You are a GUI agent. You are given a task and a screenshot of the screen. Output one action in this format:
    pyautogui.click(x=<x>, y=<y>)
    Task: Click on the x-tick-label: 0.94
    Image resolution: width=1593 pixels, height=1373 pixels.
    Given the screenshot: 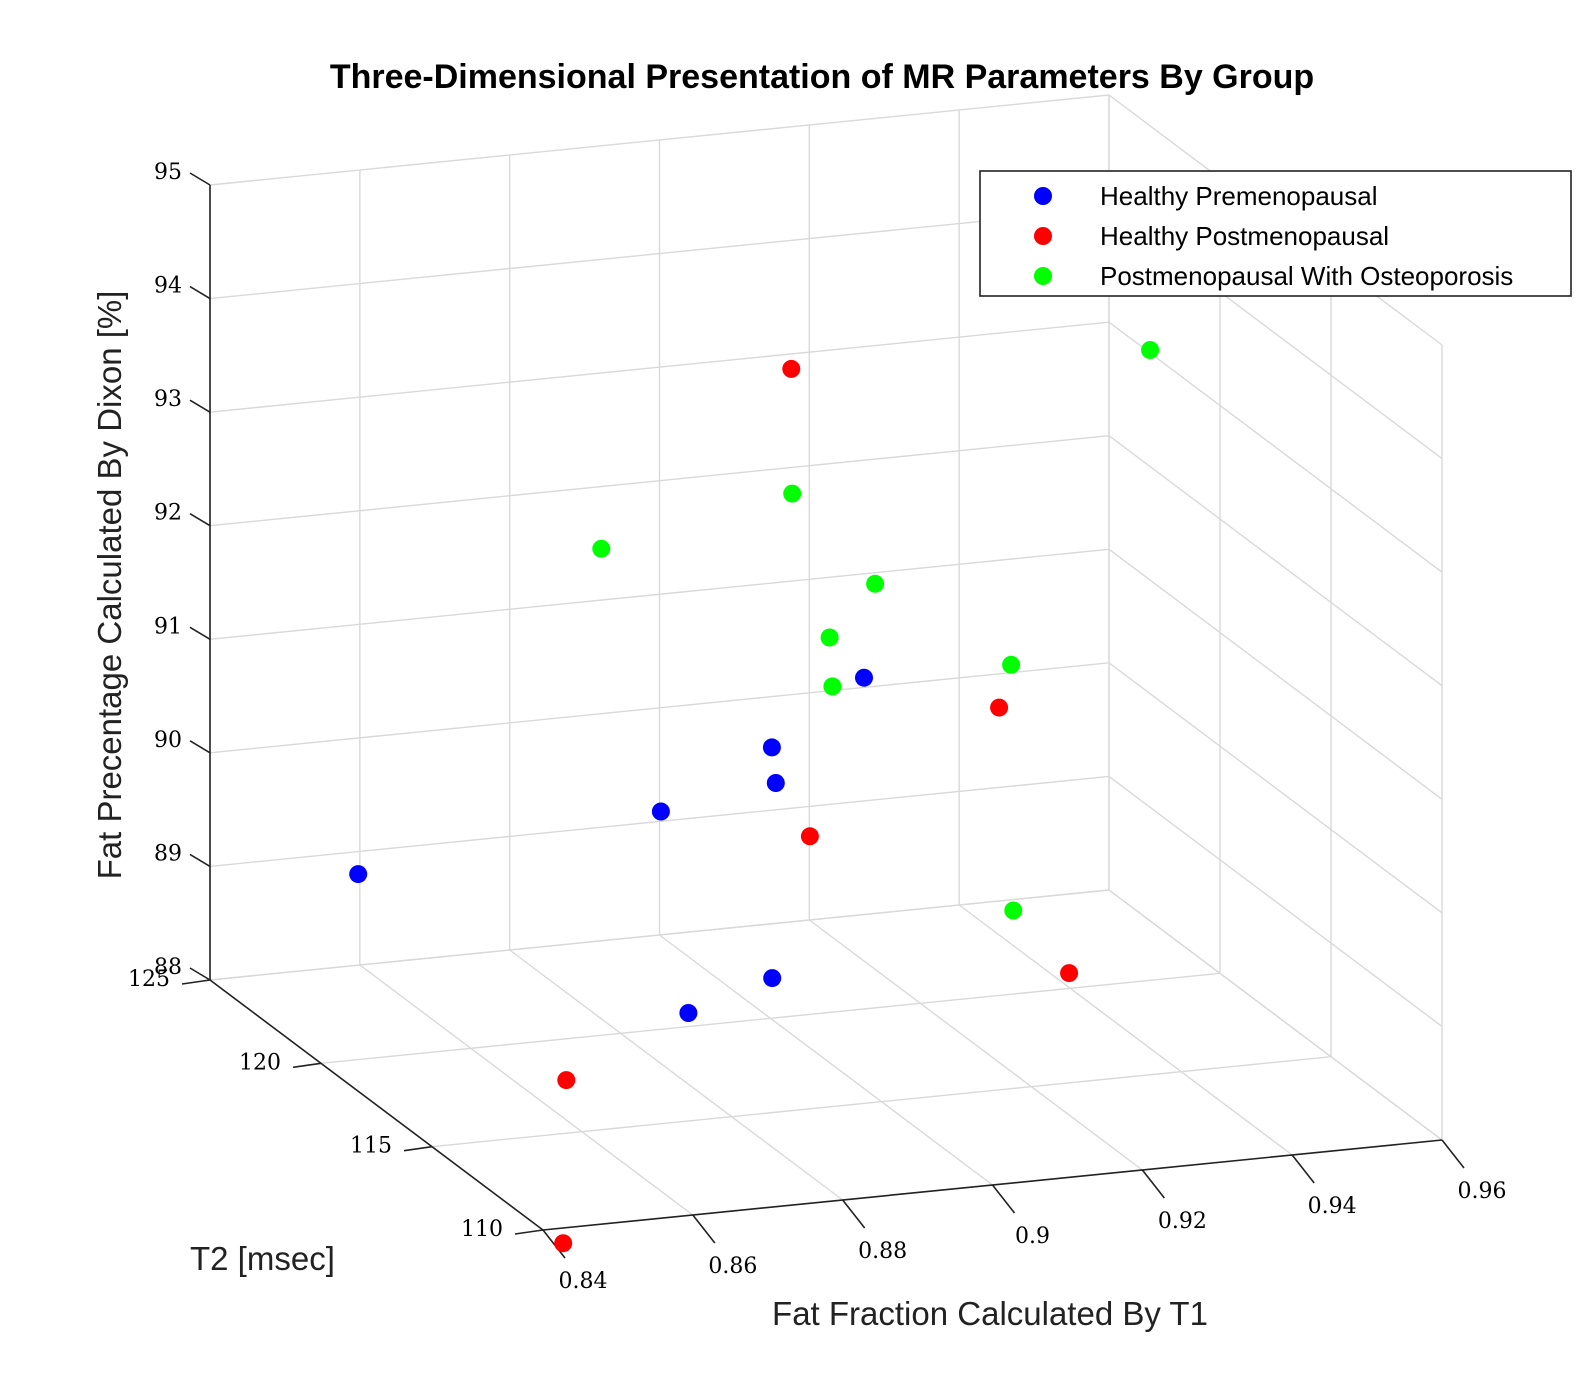 What is the action you would take?
    pyautogui.click(x=1332, y=1206)
    